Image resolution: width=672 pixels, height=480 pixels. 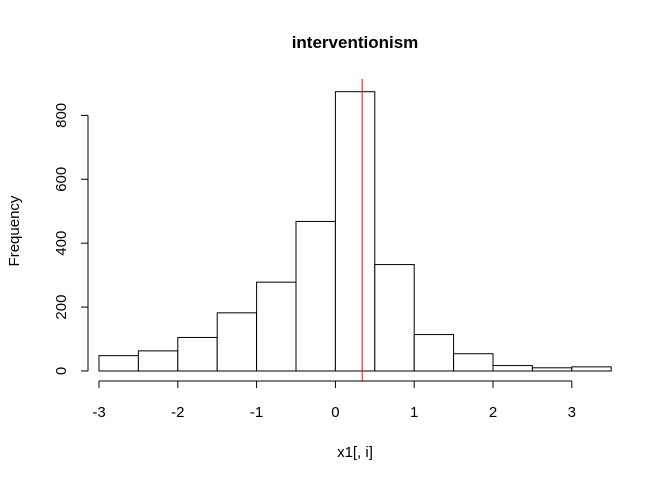 What do you see at coordinates (355, 42) in the screenshot?
I see `chart-title: interventionism` at bounding box center [355, 42].